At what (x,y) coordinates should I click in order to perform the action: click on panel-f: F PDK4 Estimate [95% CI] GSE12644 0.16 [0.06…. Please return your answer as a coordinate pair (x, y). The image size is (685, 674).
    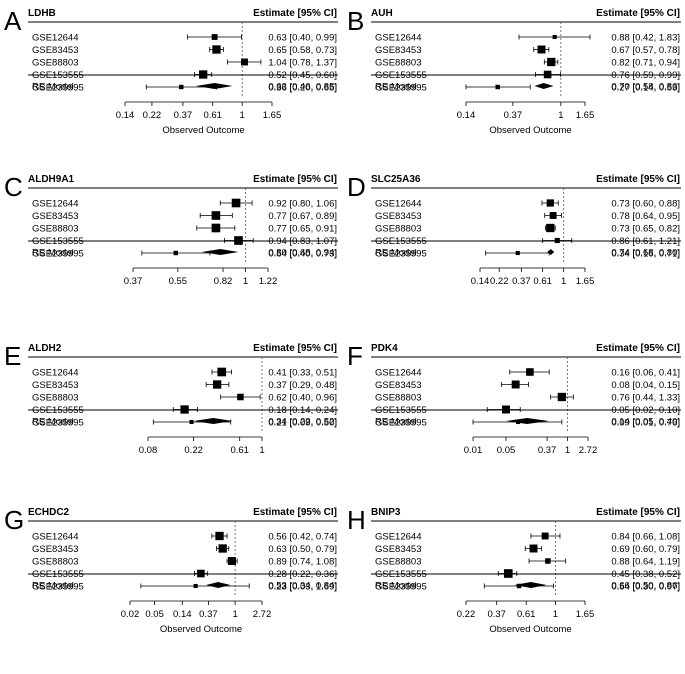
    Looking at the image, I should click on (514, 398).